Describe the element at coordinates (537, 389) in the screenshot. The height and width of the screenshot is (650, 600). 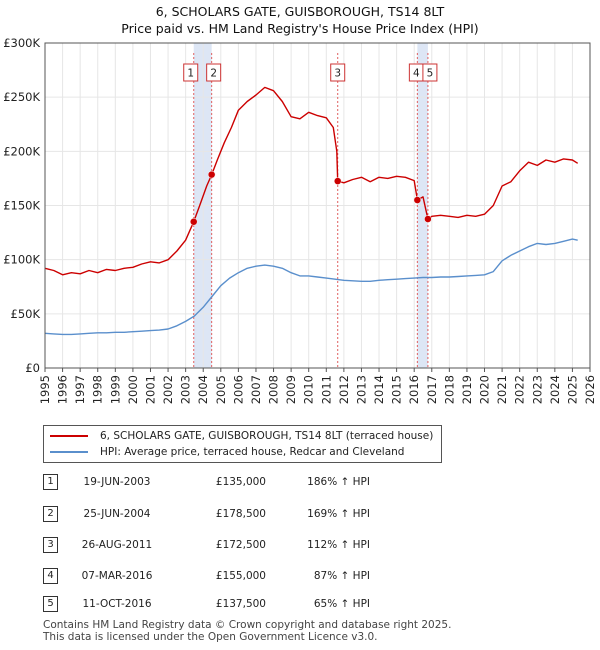
I see `x-tick-label: 2023` at that location.